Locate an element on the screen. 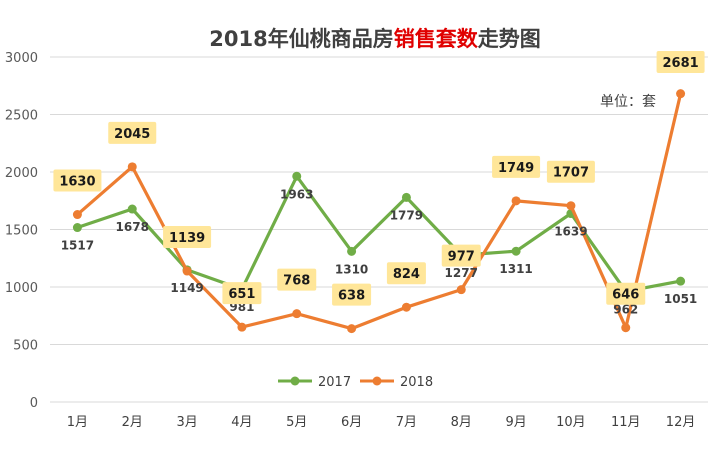 The height and width of the screenshot is (470, 720). data-label-text: 1749 is located at coordinates (516, 168).